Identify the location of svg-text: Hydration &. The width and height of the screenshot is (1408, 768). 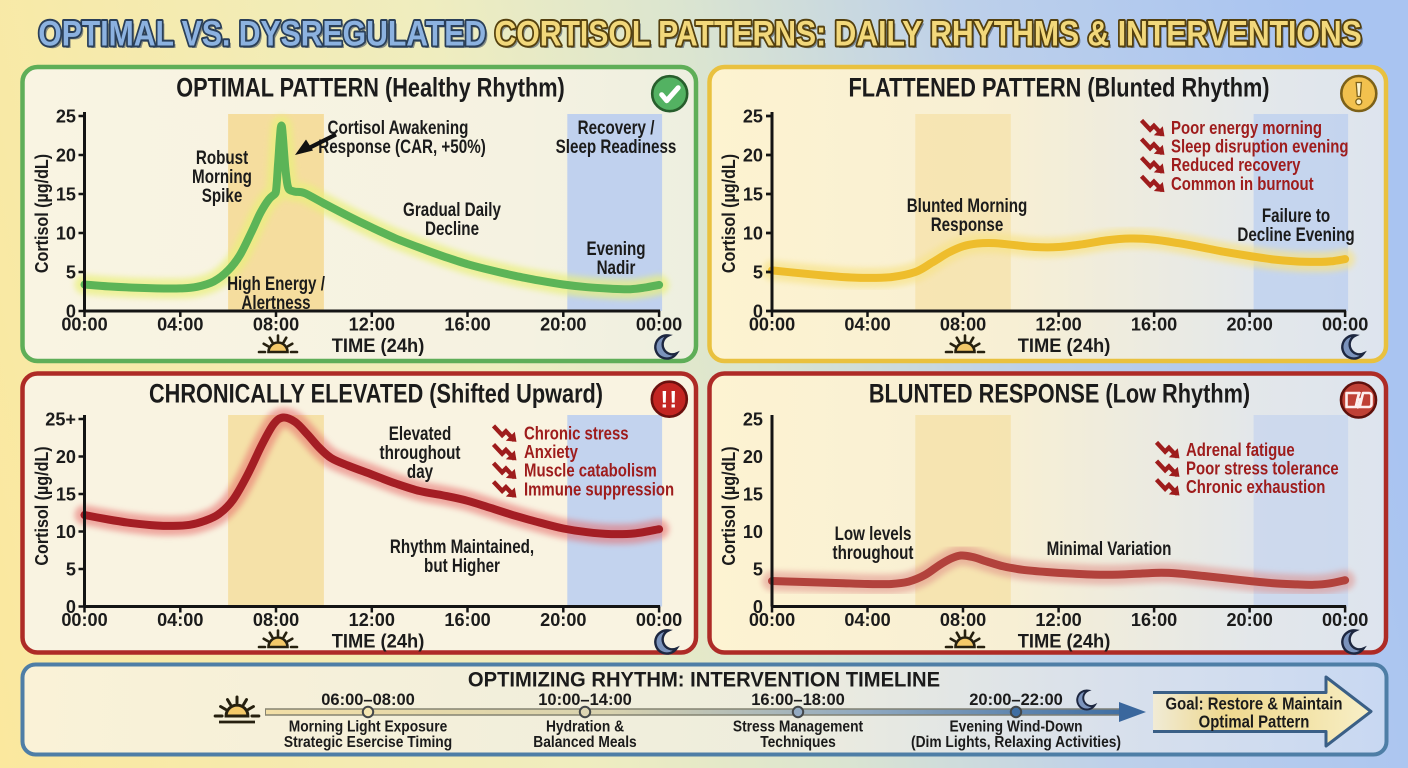
(585, 727).